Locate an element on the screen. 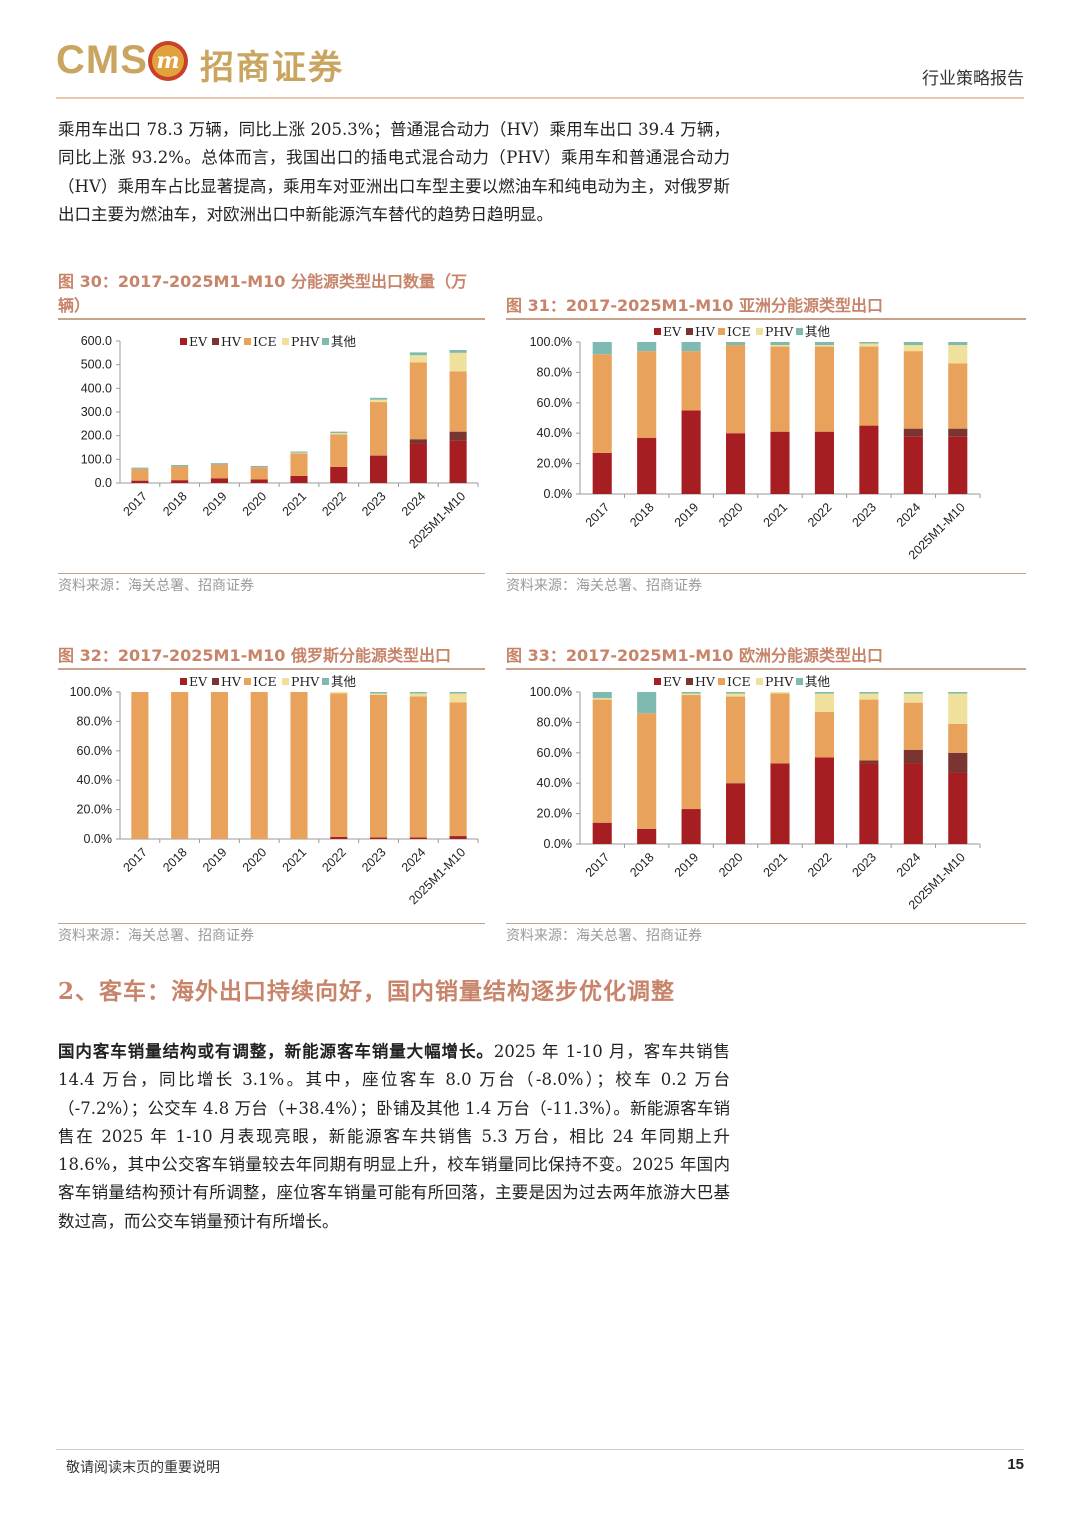 This screenshot has width=1080, height=1527. fig30-bar-其他-2025M1-M10 is located at coordinates (458, 351).